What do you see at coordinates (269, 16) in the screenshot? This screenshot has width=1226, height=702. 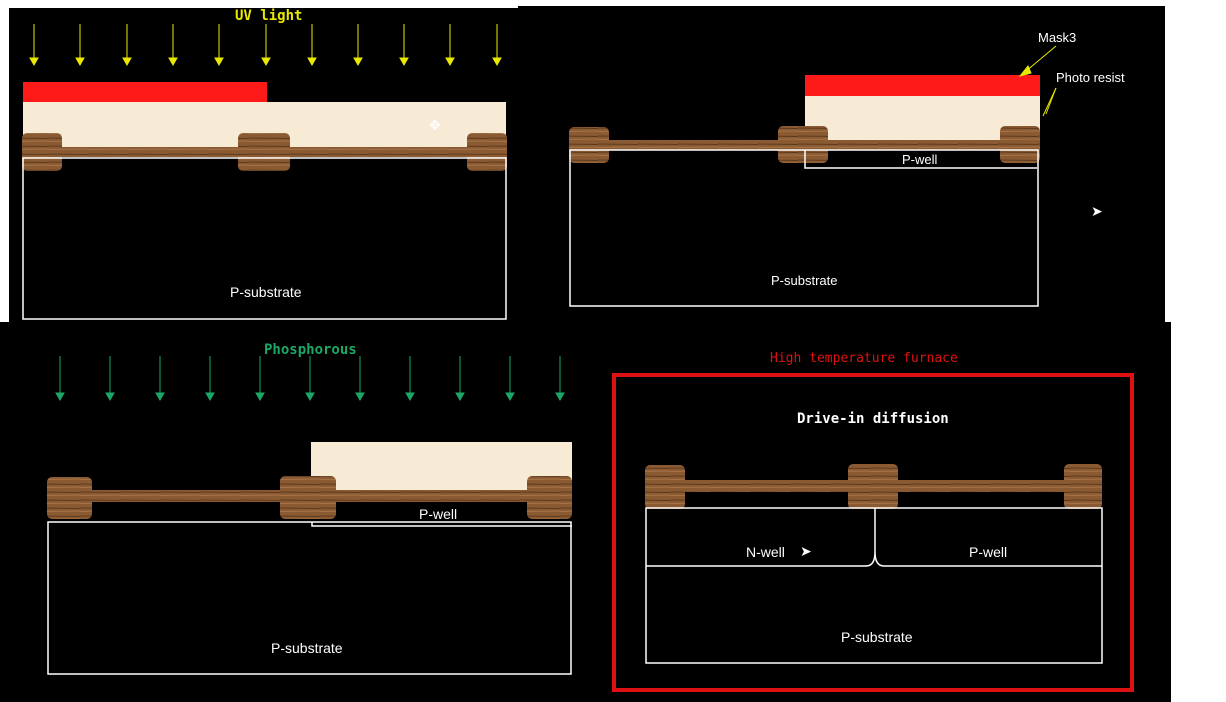 I see `uv-light-heading: UV light` at bounding box center [269, 16].